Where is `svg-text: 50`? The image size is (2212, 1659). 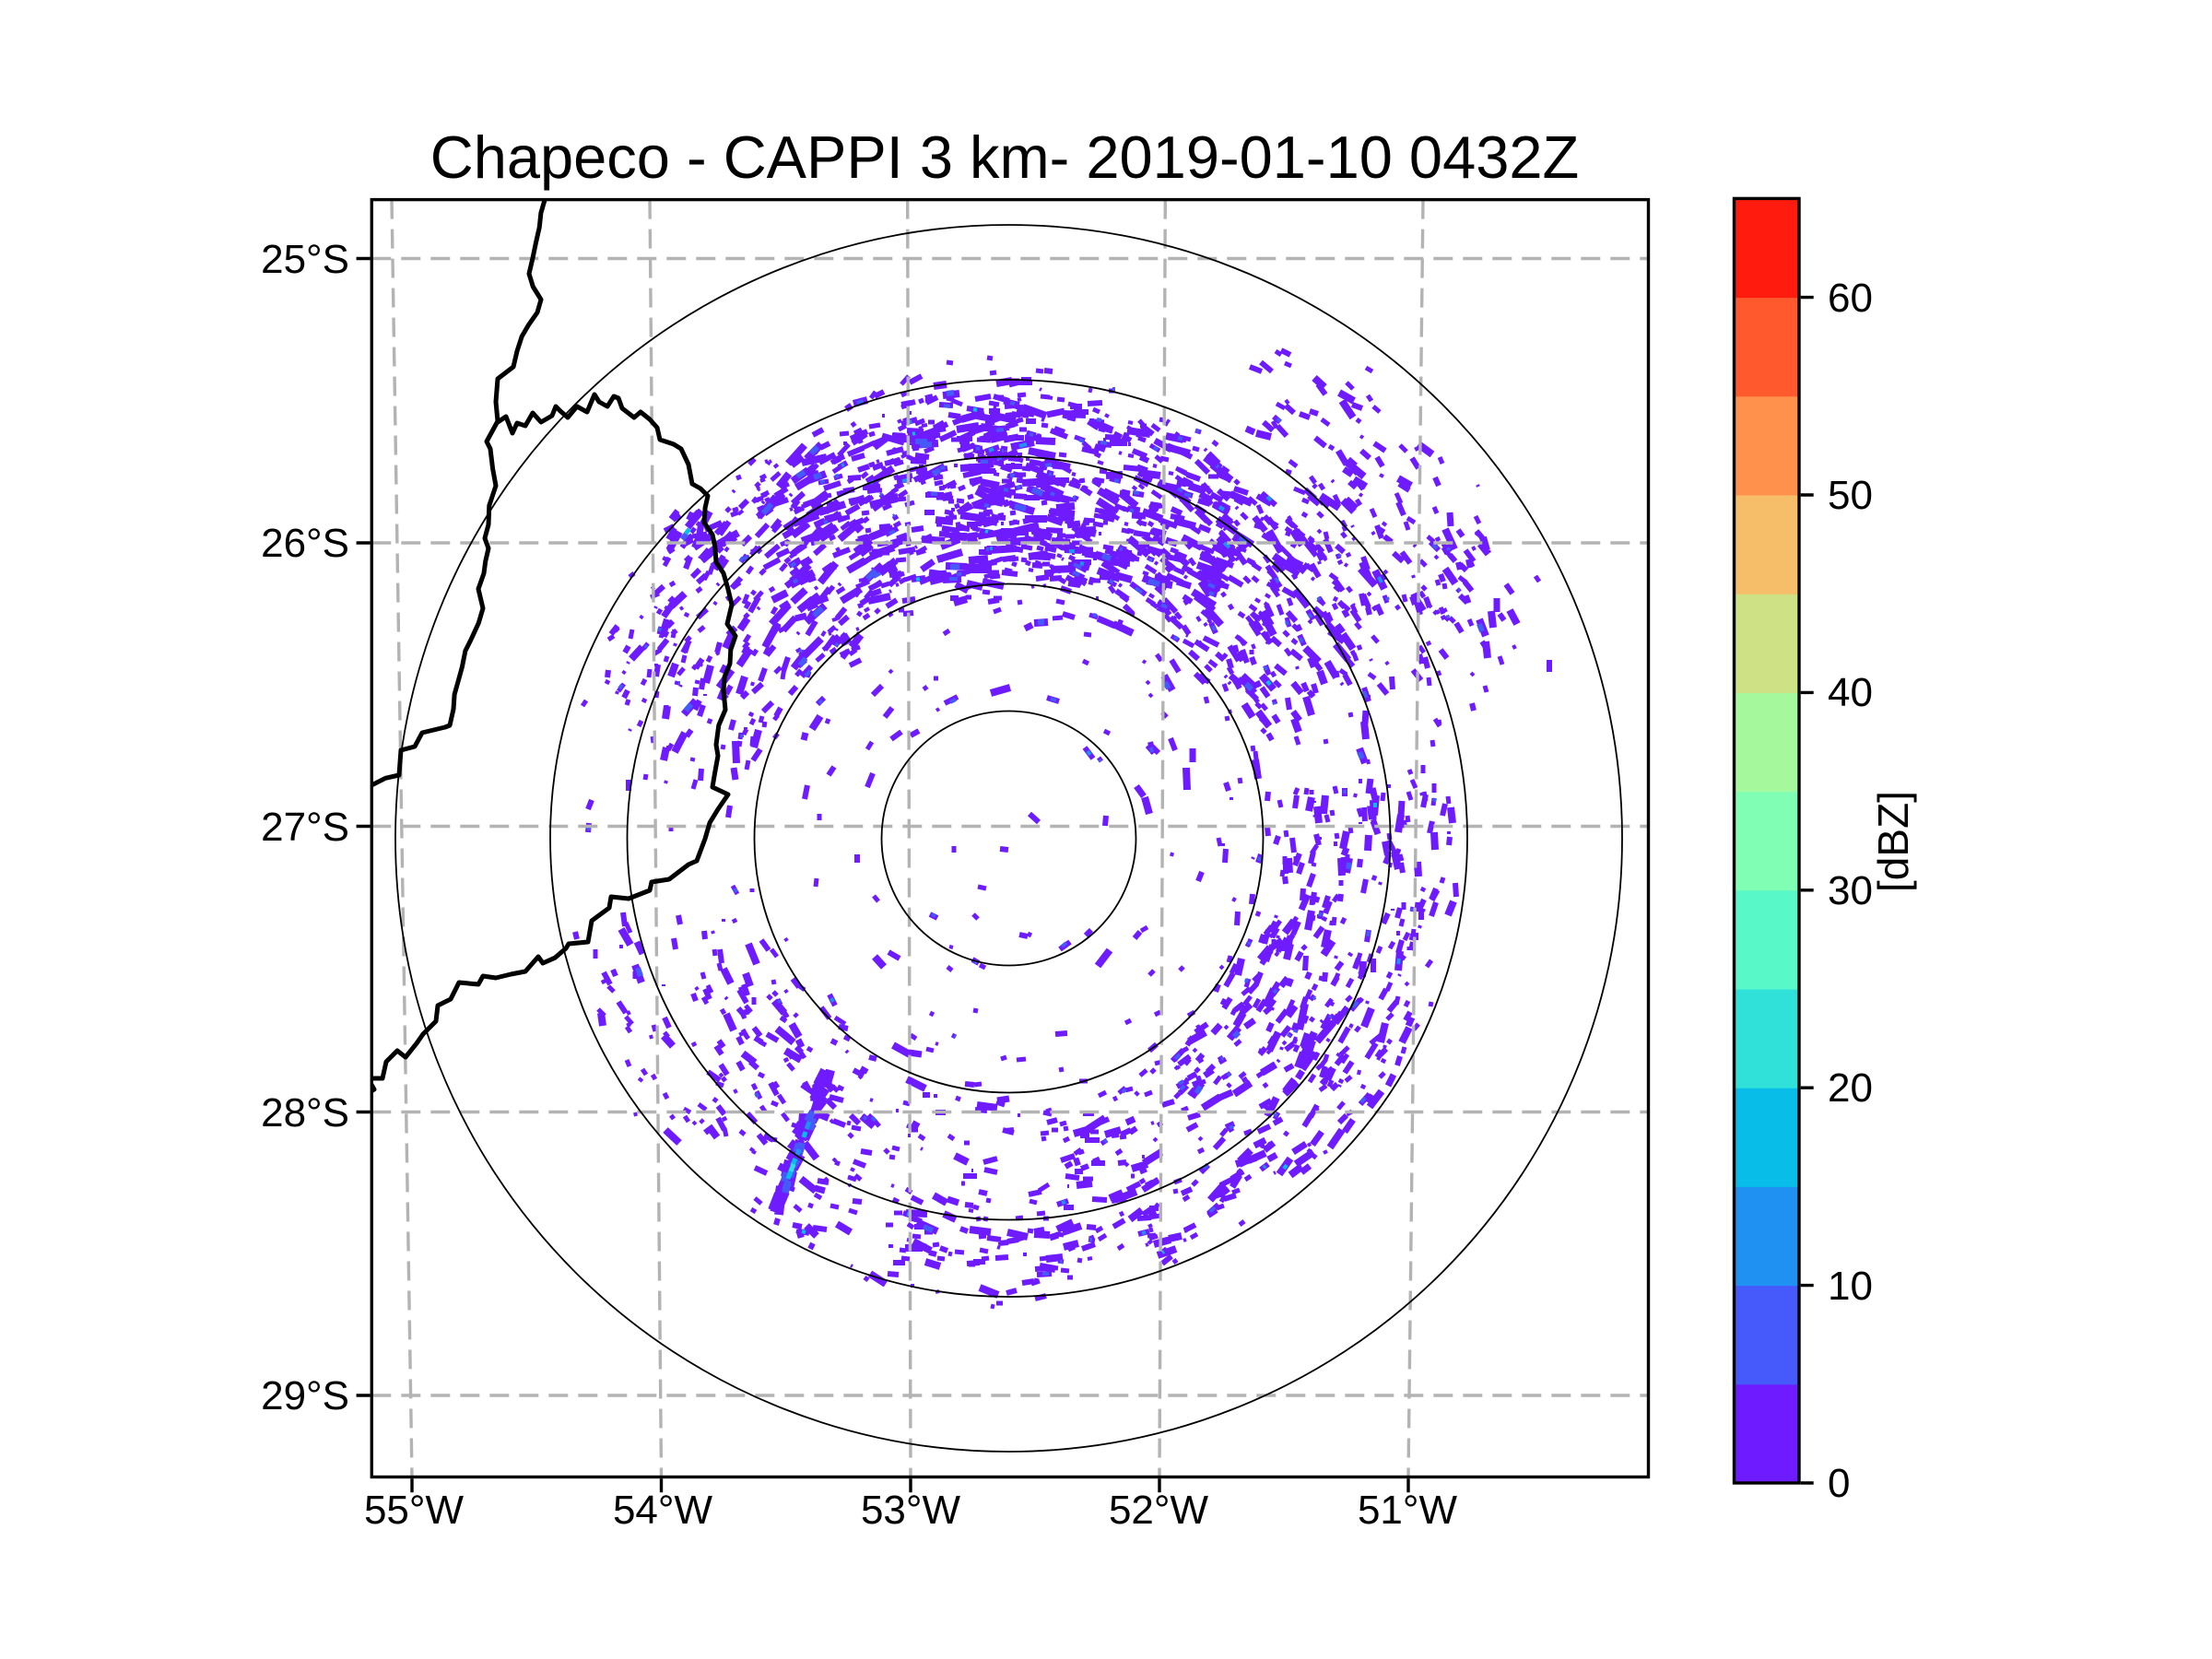 svg-text: 50 is located at coordinates (1850, 495).